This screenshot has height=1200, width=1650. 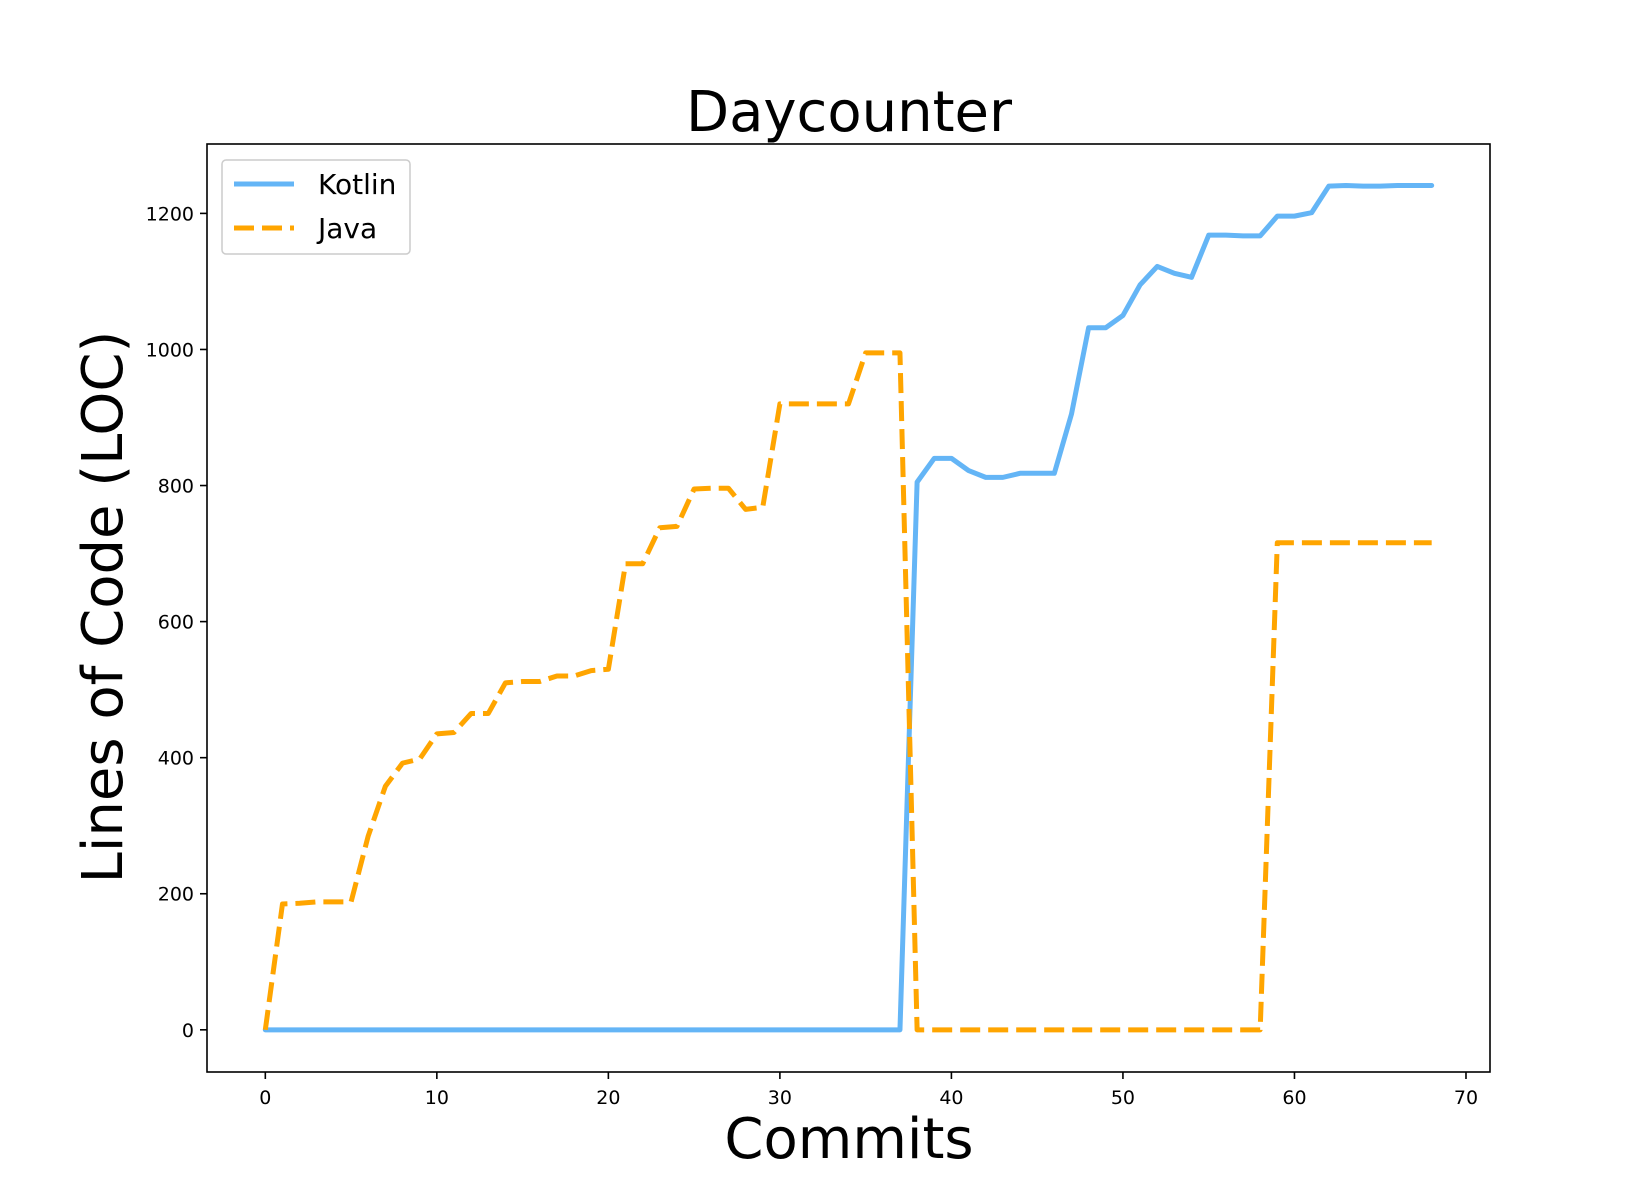 What do you see at coordinates (188, 1031) in the screenshot?
I see `y-tick-label: 0` at bounding box center [188, 1031].